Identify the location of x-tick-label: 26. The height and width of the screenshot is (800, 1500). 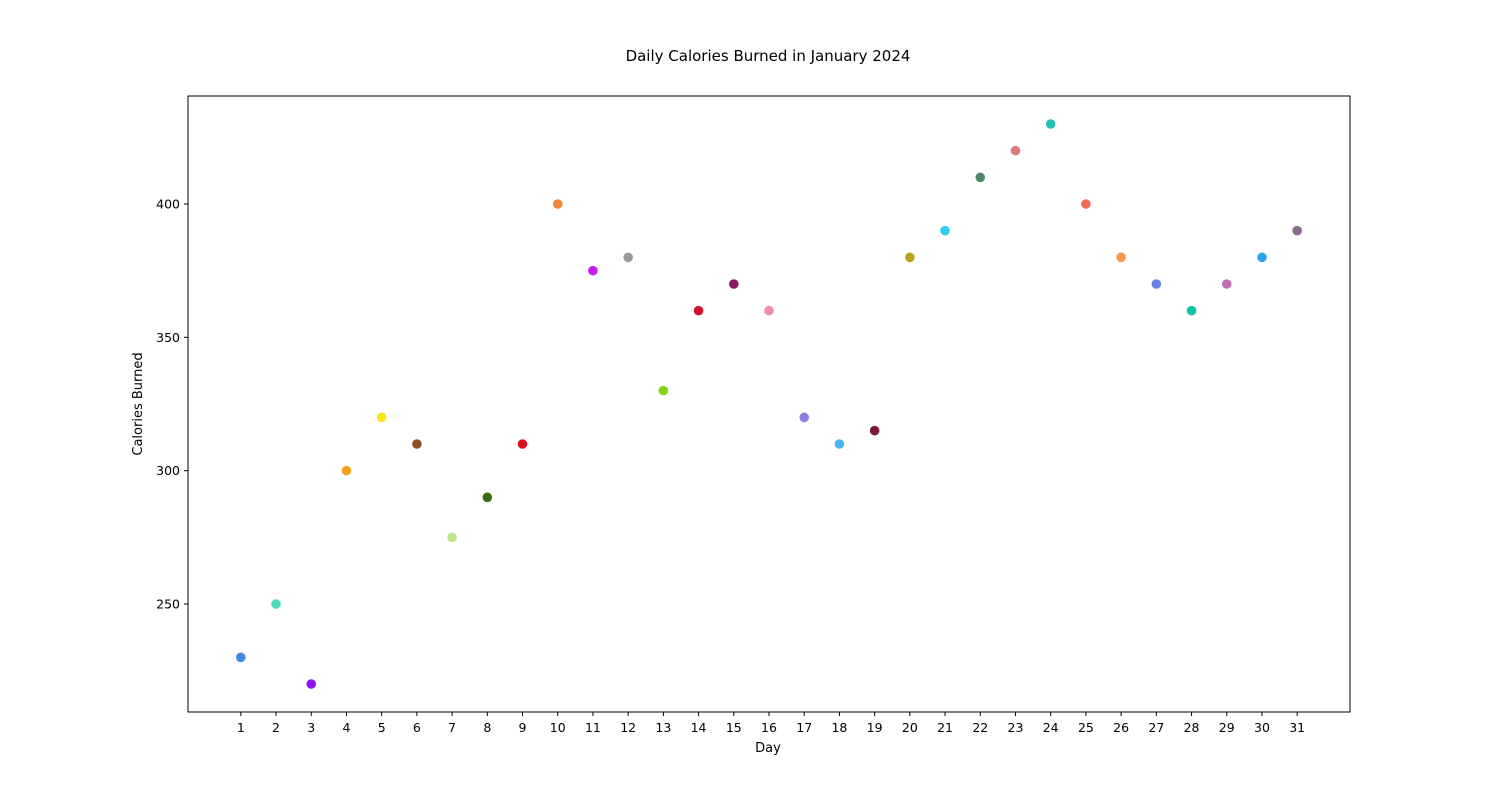
(1121, 727).